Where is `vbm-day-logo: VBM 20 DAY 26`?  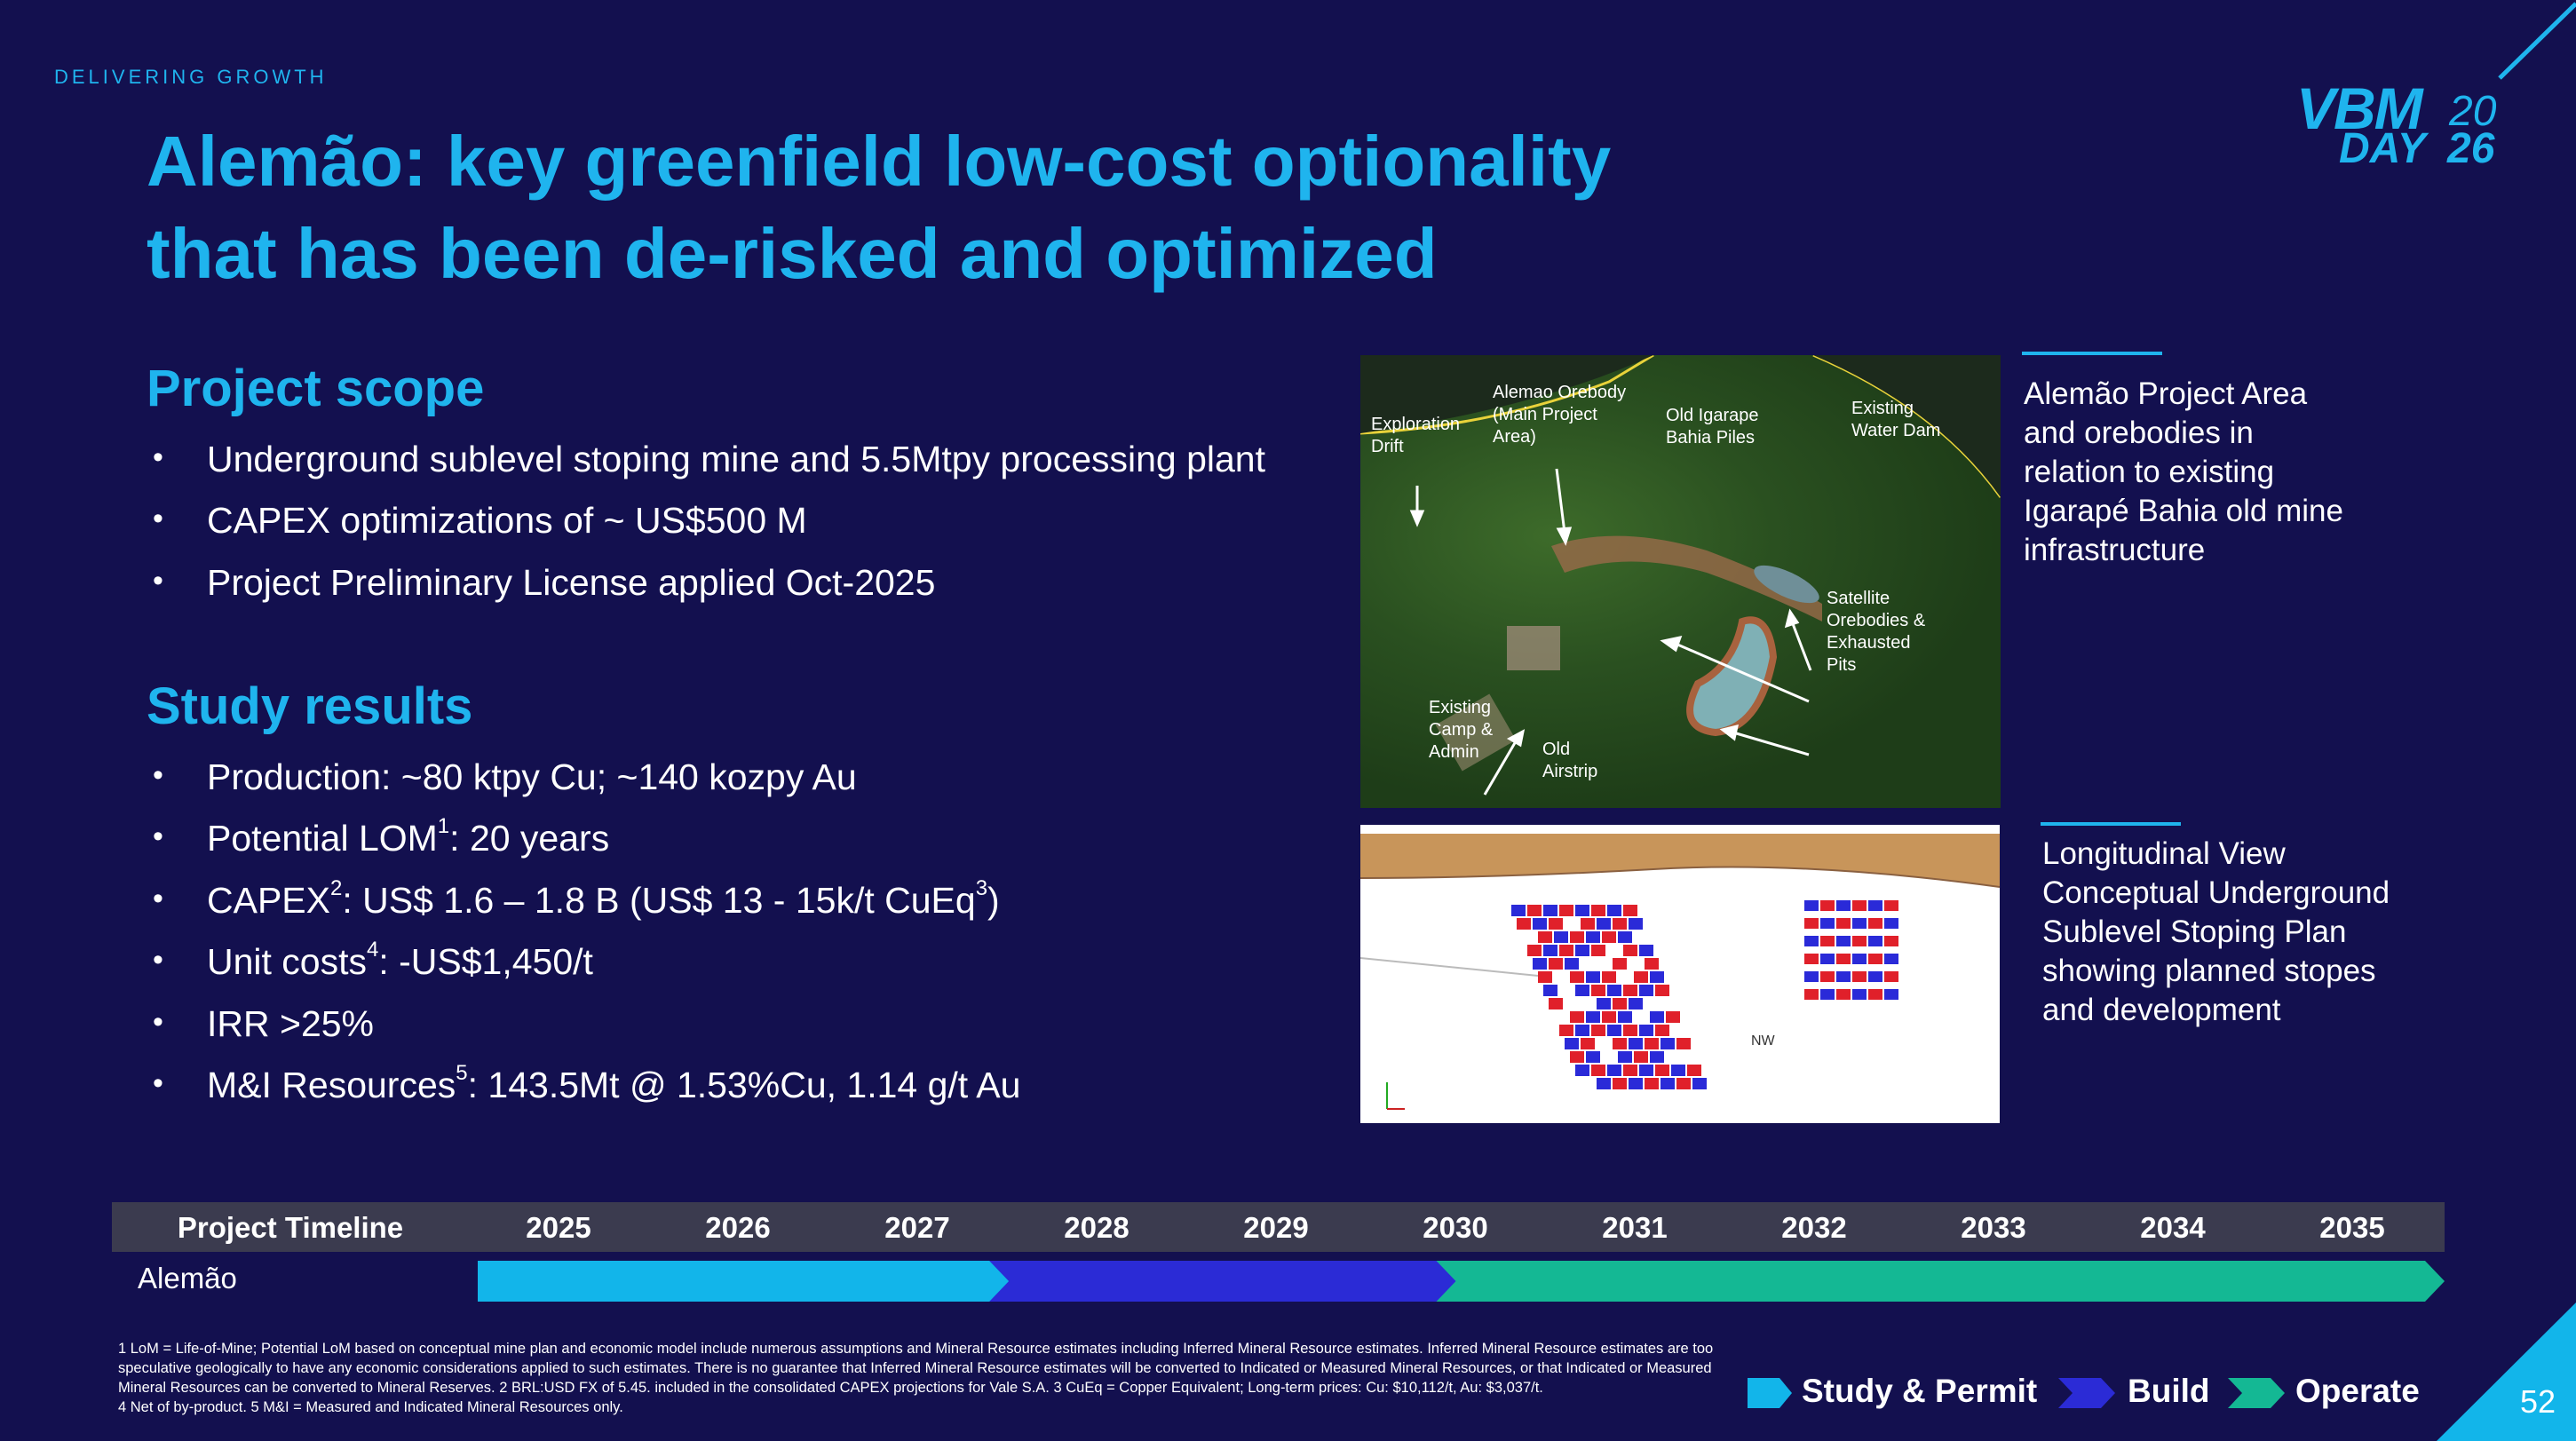 vbm-day-logo: VBM 20 DAY 26 is located at coordinates (2403, 123).